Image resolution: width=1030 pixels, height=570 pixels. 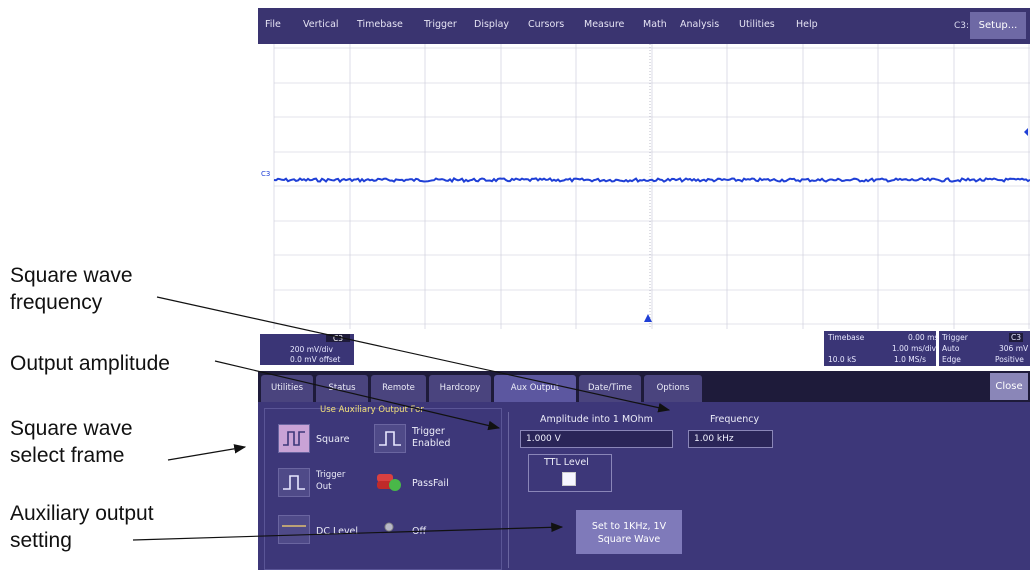 What do you see at coordinates (955, 337) in the screenshot?
I see `trigger-title: Trigger` at bounding box center [955, 337].